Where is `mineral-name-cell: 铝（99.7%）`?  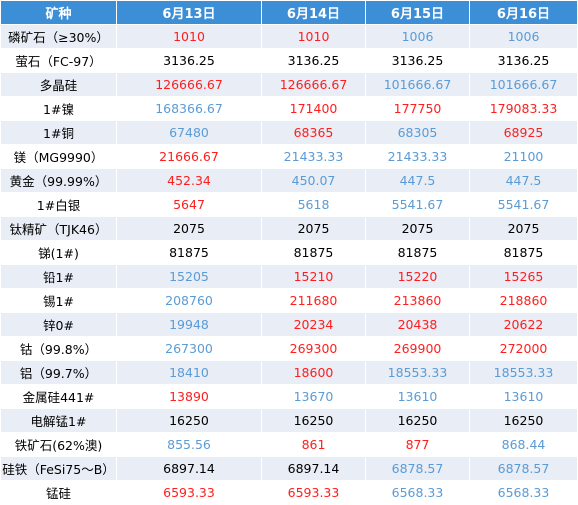 mineral-name-cell: 铝（99.7%） is located at coordinates (58, 372).